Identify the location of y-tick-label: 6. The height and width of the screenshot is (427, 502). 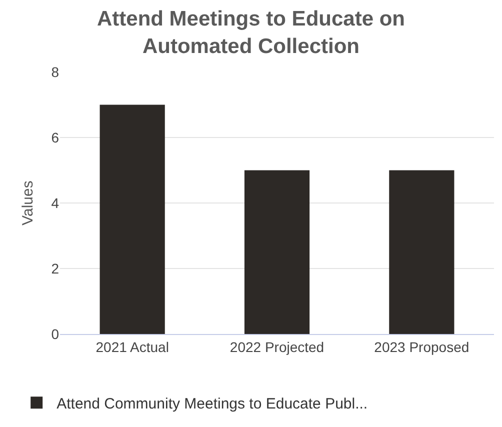
(55, 137).